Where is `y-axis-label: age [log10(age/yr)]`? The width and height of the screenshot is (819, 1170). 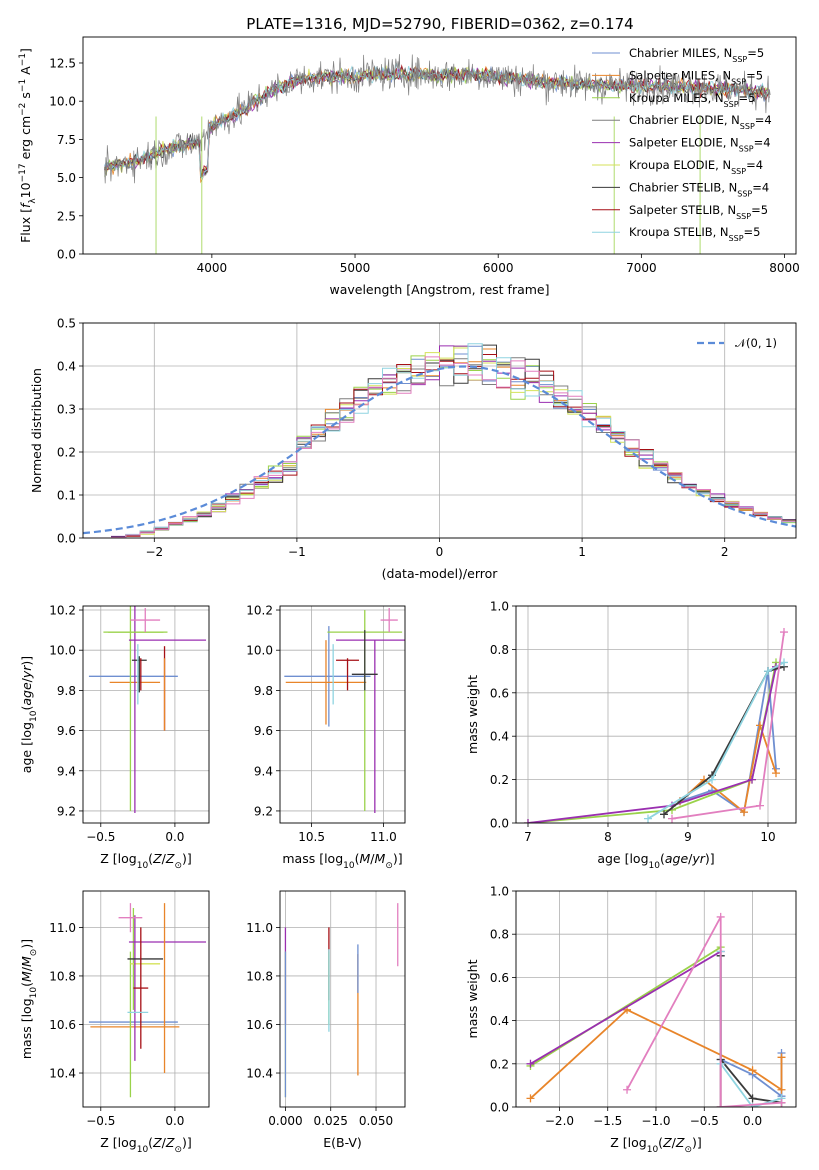 y-axis-label: age [log10(age/yr)] is located at coordinates (29, 714).